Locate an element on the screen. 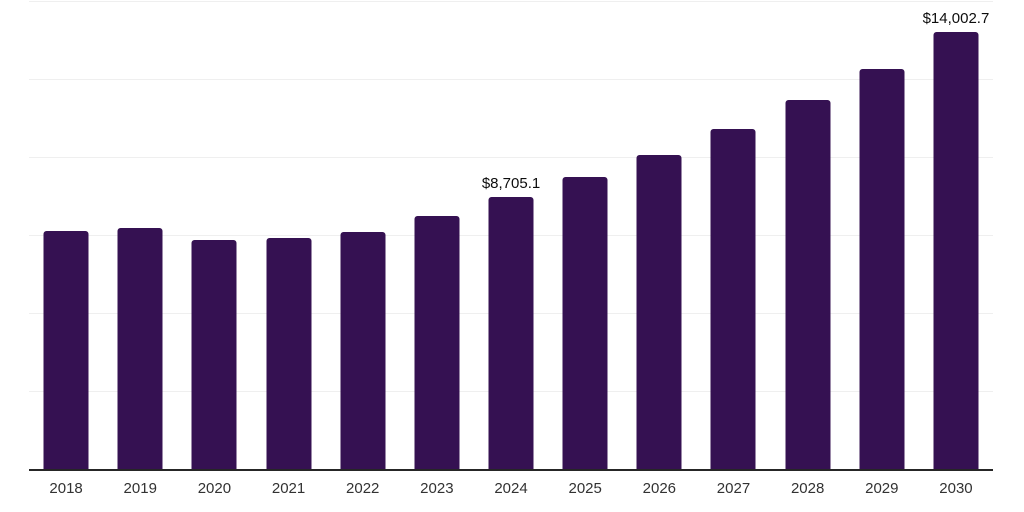  bar-2027 is located at coordinates (733, 298).